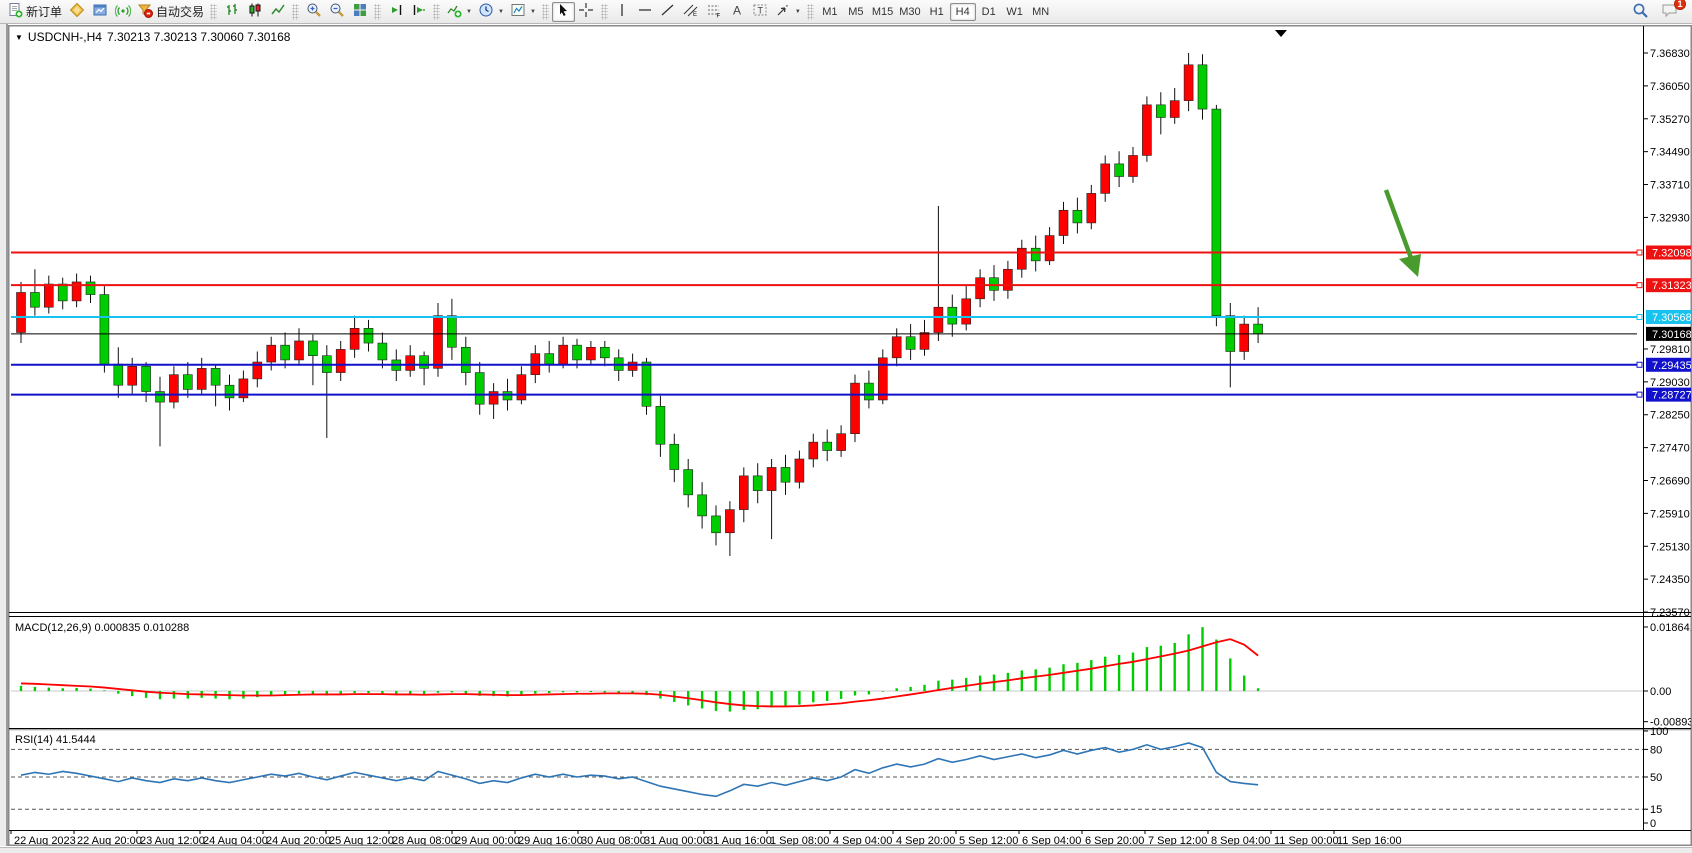  I want to click on horizontal-line-button, so click(645, 12).